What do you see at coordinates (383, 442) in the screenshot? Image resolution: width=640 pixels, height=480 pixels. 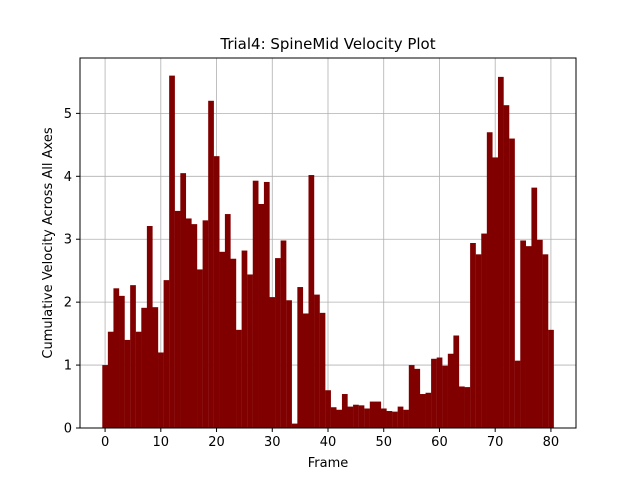 I see `x-tick-label: 50` at bounding box center [383, 442].